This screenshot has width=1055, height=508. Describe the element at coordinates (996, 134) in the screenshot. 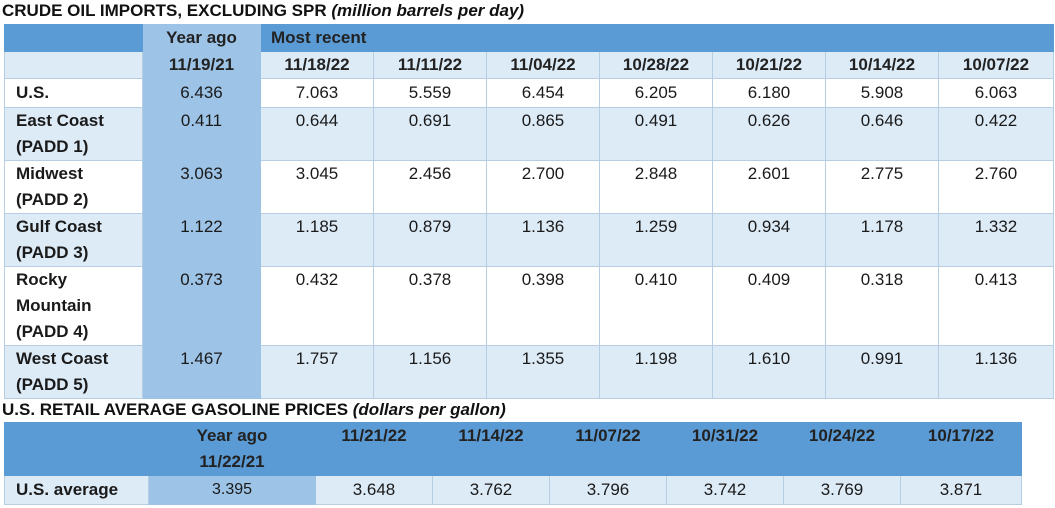

I see `import-value: 0.422` at that location.